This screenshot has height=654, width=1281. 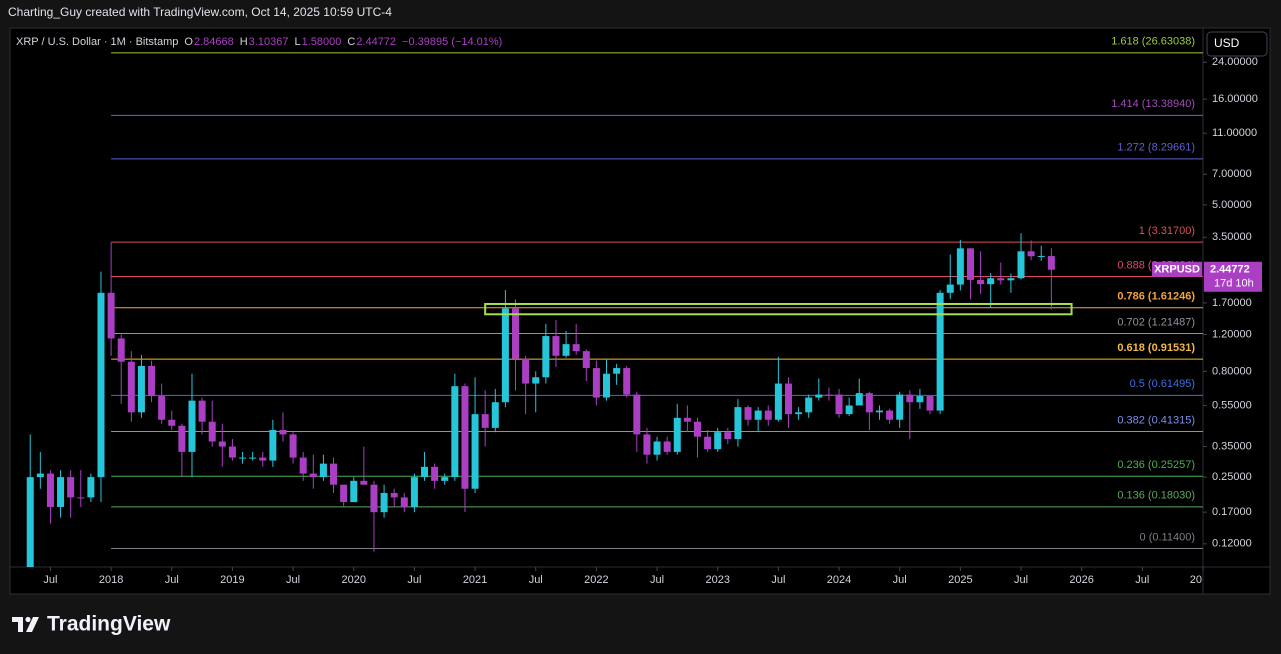 What do you see at coordinates (1156, 297) in the screenshot?
I see `fib-label: 0.786 (1.61246)` at bounding box center [1156, 297].